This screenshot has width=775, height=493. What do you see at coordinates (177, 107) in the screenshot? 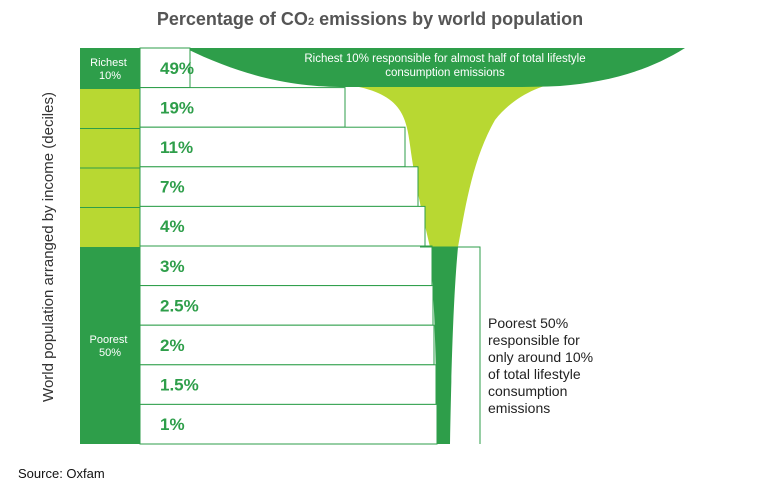
I see `row-value-label: 19%` at bounding box center [177, 107].